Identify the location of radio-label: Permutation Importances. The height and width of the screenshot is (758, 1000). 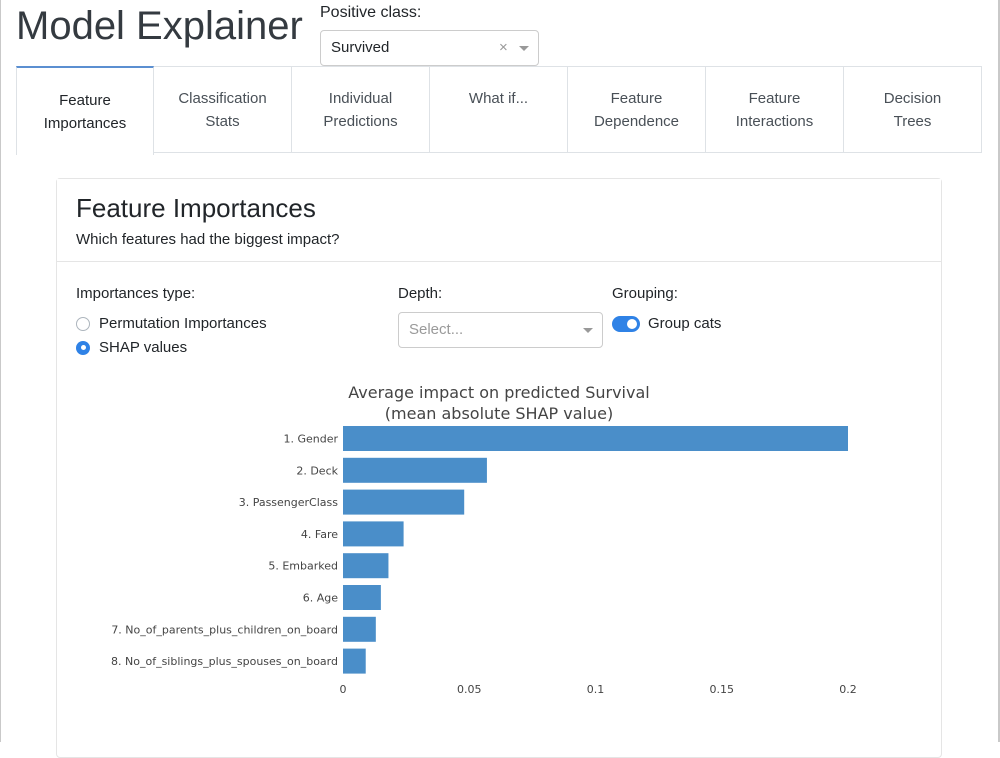
(183, 323).